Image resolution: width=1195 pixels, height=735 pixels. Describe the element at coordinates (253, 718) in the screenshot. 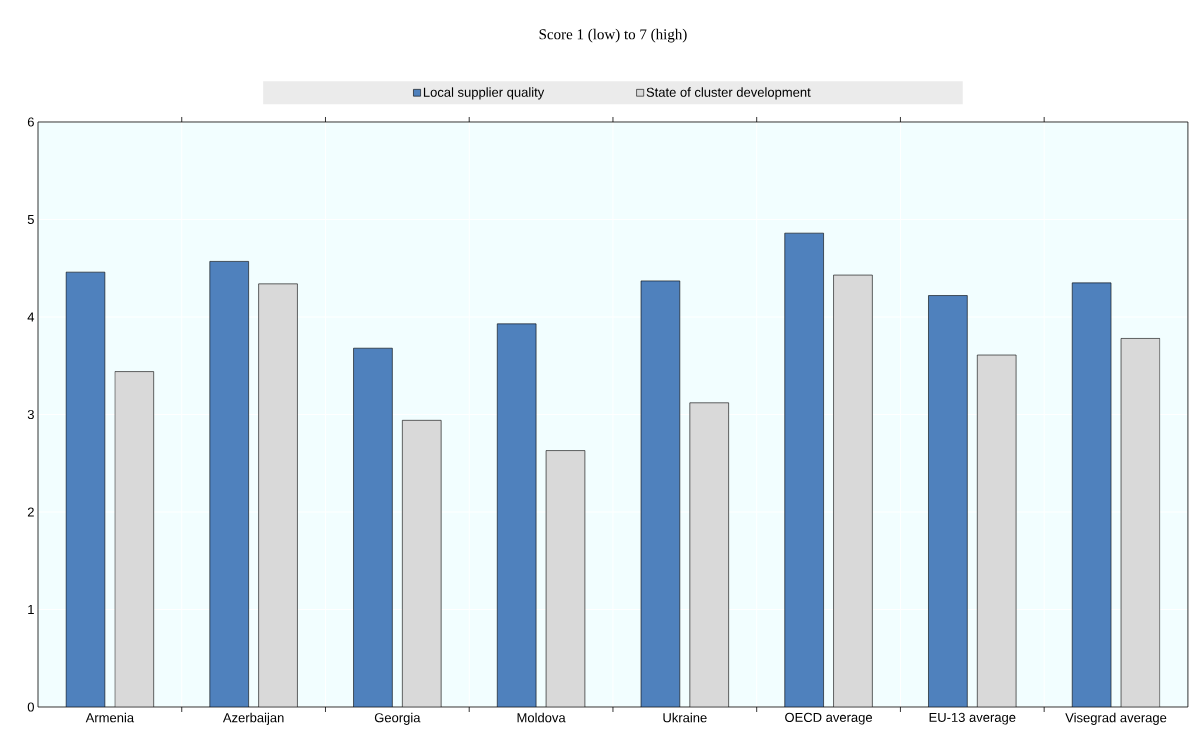

I see `x-tick-label: Azerbaijan` at that location.